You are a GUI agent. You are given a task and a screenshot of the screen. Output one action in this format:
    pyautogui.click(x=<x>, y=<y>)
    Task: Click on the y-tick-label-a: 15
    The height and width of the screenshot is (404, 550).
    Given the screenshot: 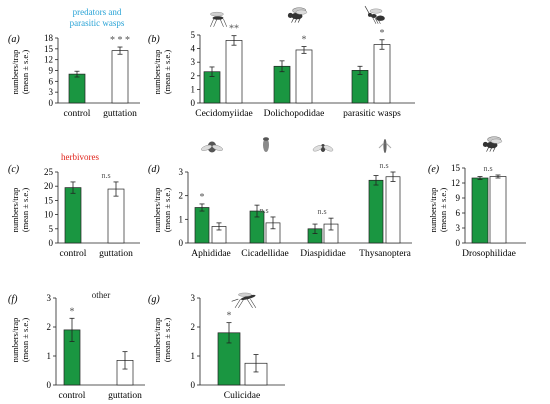 What is the action you would take?
    pyautogui.click(x=49, y=49)
    